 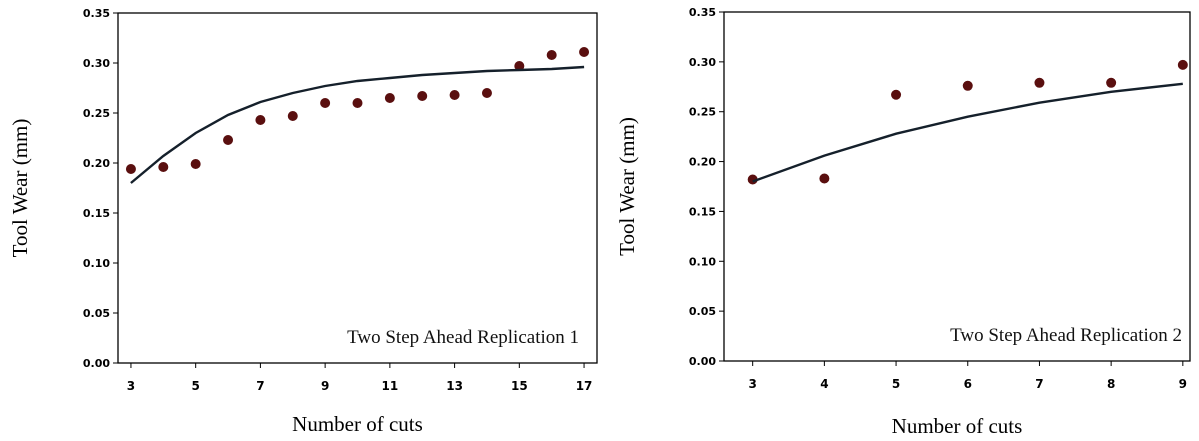 I want to click on x-tick-label: 17, so click(x=584, y=386).